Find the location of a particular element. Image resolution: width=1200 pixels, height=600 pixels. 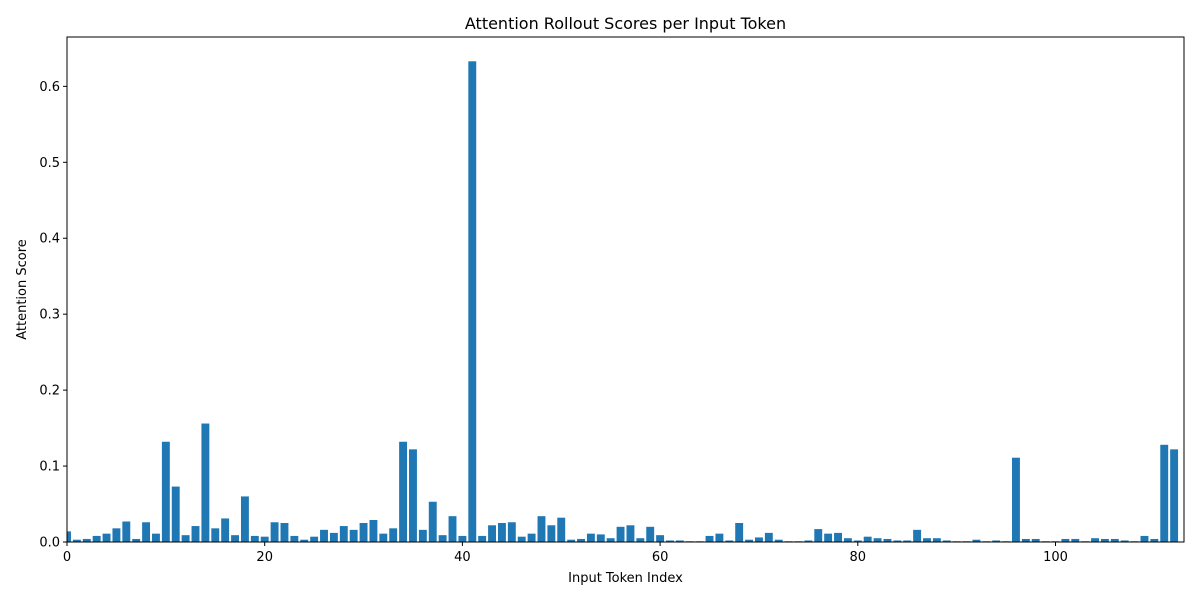

x-tick-label: 40 is located at coordinates (462, 557).